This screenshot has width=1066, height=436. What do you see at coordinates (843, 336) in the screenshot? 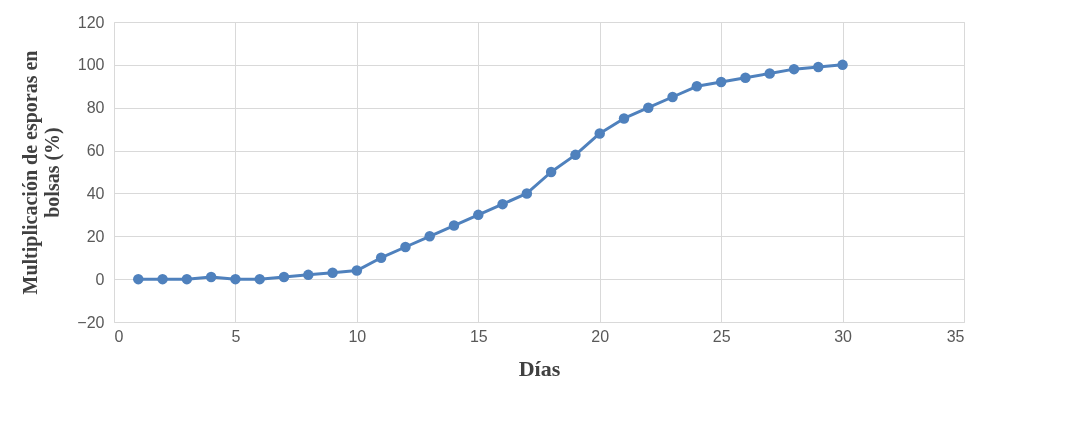
I see `x-tick-label: 30` at bounding box center [843, 336].